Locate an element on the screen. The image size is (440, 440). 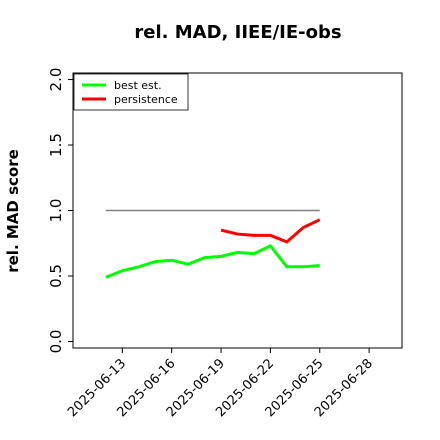
y-tick-label: 1.5 is located at coordinates (56, 145).